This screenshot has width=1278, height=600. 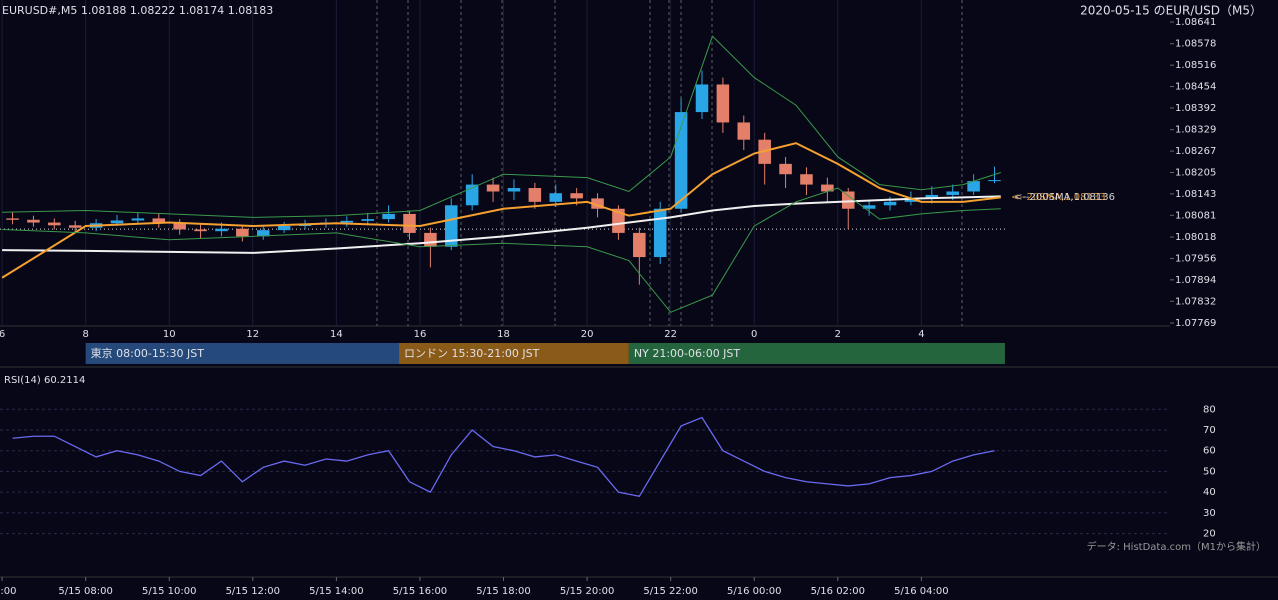 I want to click on session-label: 東京 08:00-15:30 JST, so click(x=148, y=353).